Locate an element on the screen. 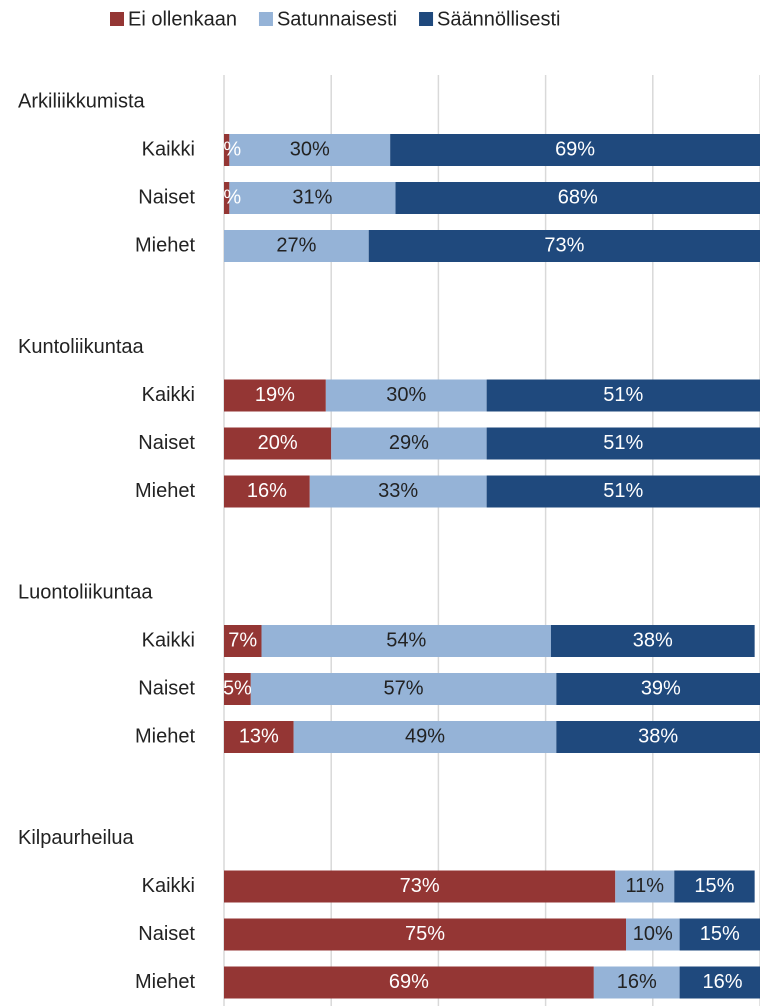  value-label: 75% is located at coordinates (425, 934).